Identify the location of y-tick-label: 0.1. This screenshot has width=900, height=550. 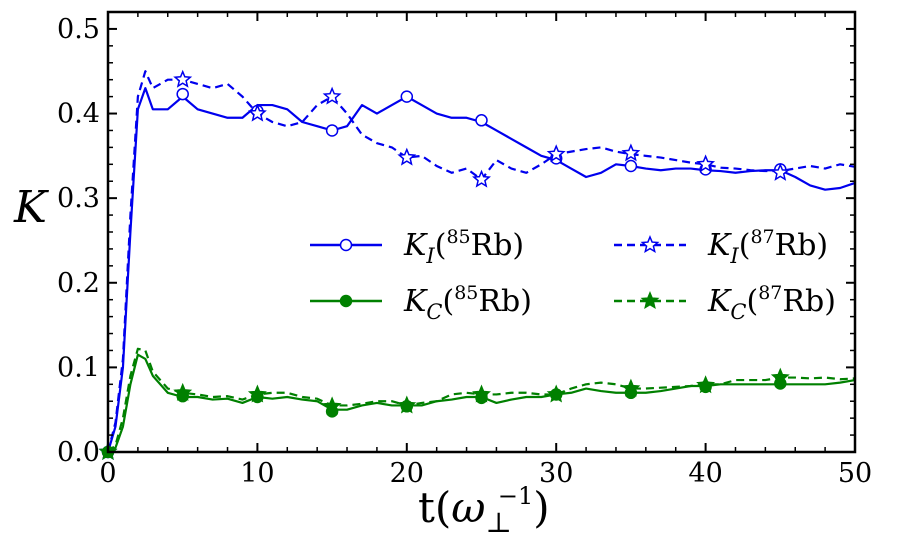
(78, 367).